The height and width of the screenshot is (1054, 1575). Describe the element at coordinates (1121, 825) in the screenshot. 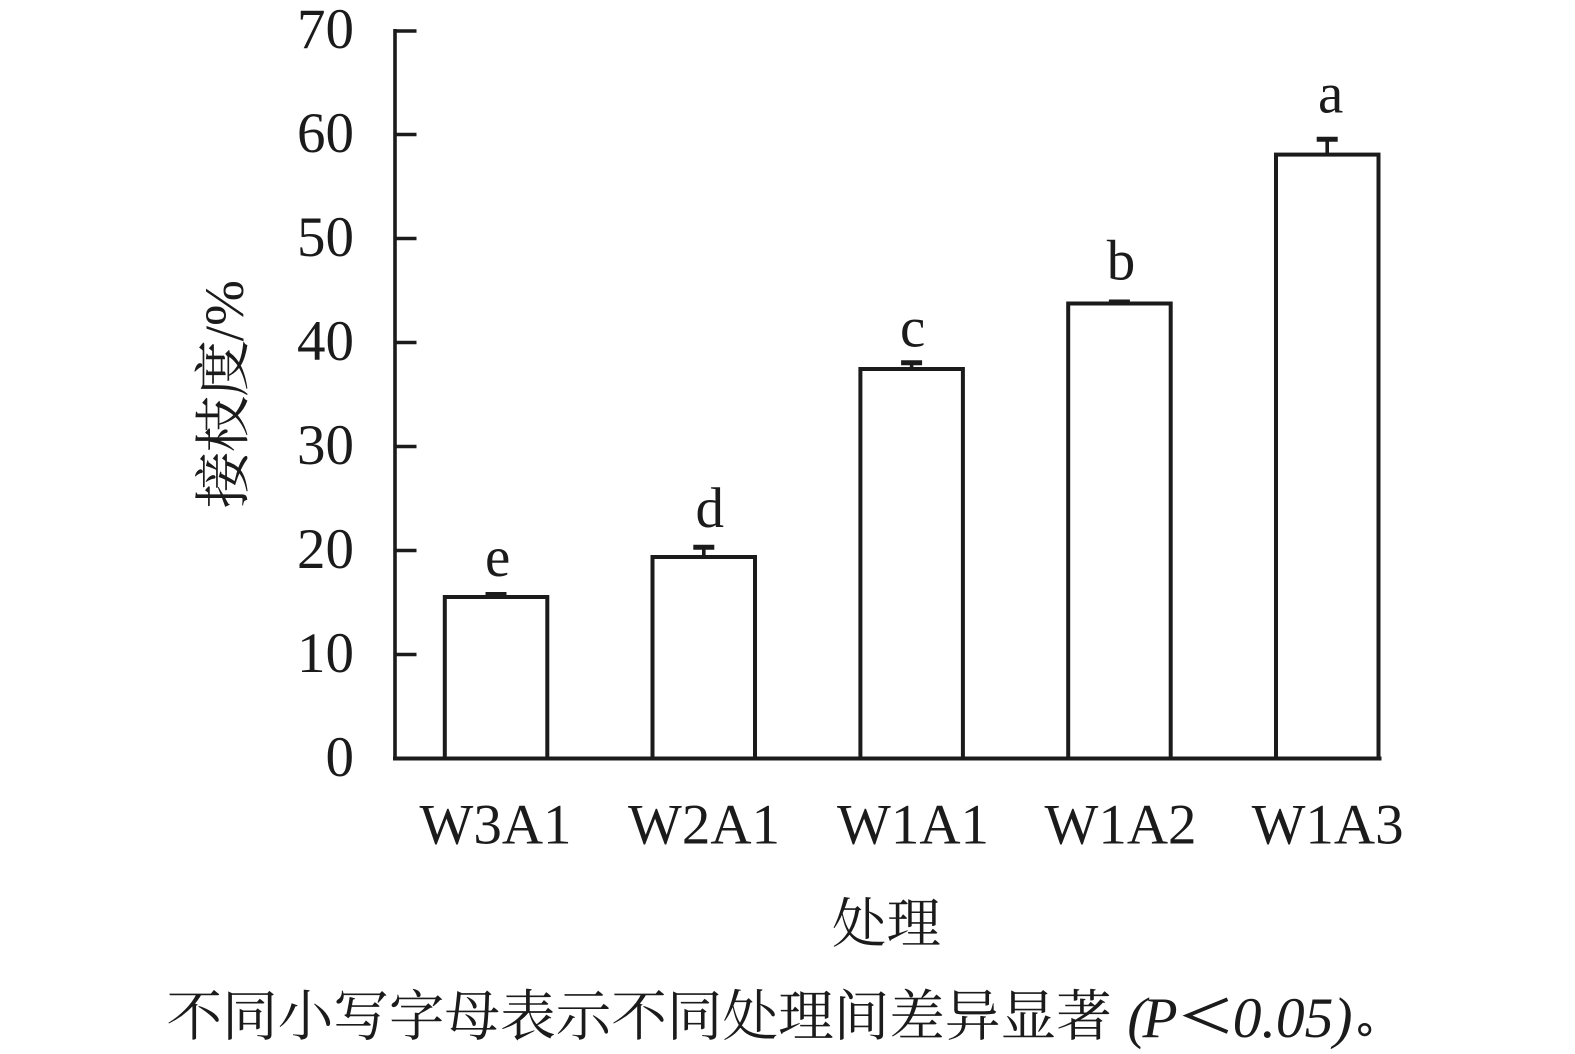

I see `svg-text: W1A2` at that location.